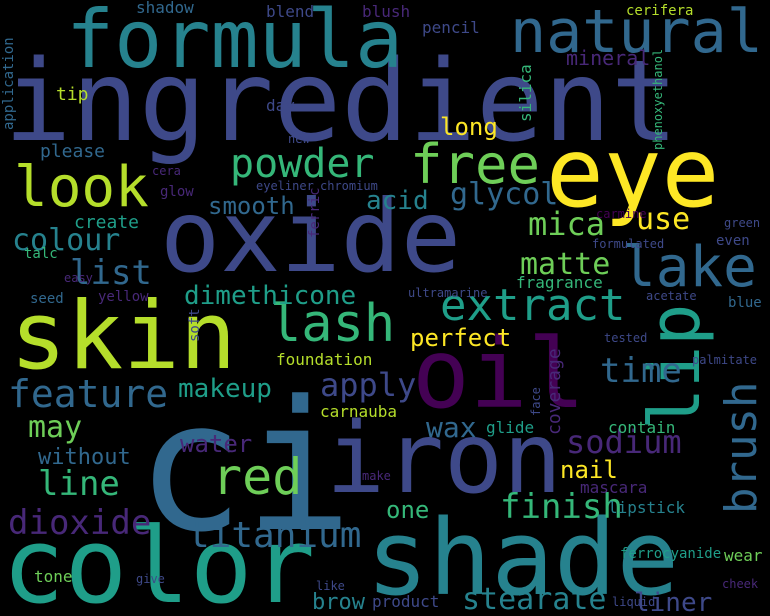 The image size is (770, 616). Describe the element at coordinates (642, 427) in the screenshot. I see `word-contain: contain` at that location.